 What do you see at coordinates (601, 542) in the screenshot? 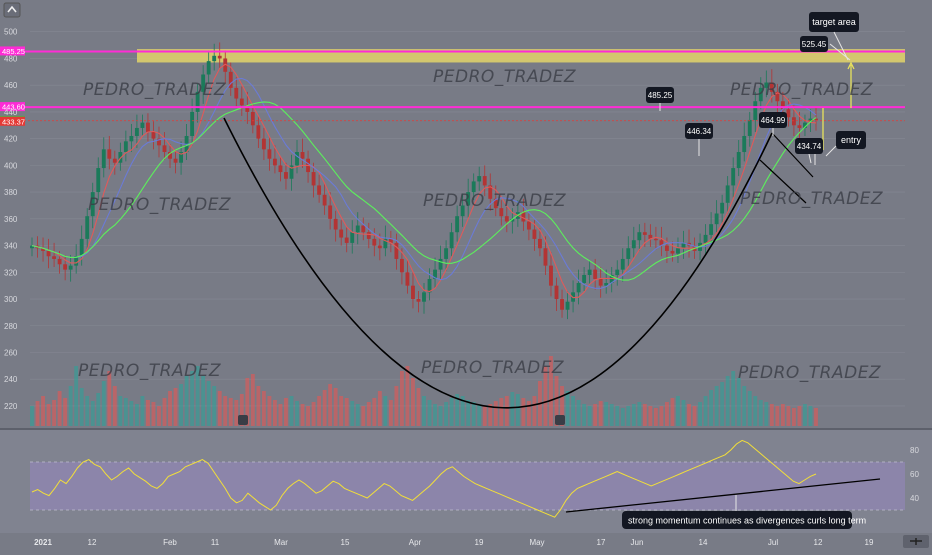
I see `time-tick-label: 17` at bounding box center [601, 542].